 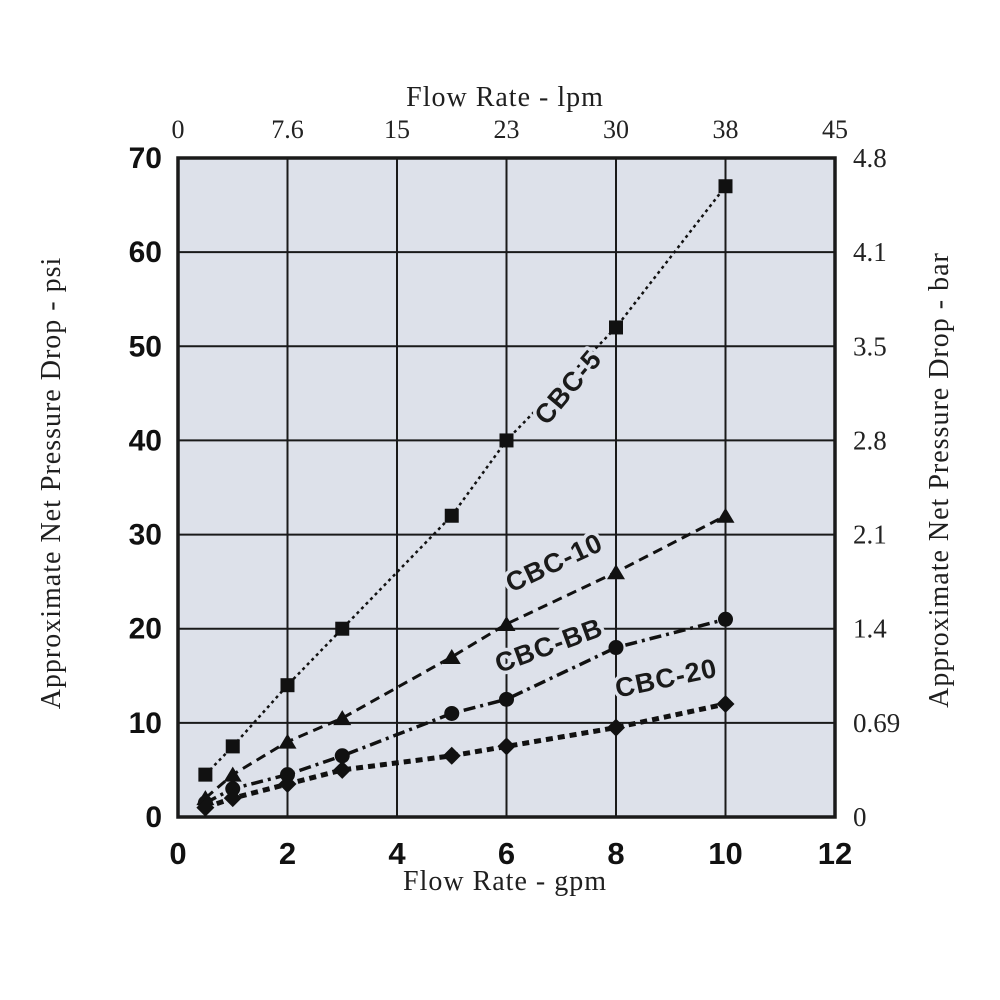 I want to click on series-line-cbc-bb, so click(x=465, y=711).